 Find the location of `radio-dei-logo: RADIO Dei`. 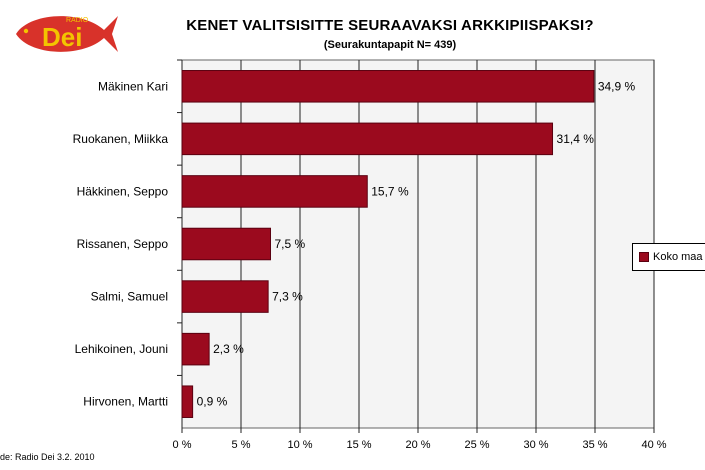

radio-dei-logo: RADIO Dei is located at coordinates (67, 34).